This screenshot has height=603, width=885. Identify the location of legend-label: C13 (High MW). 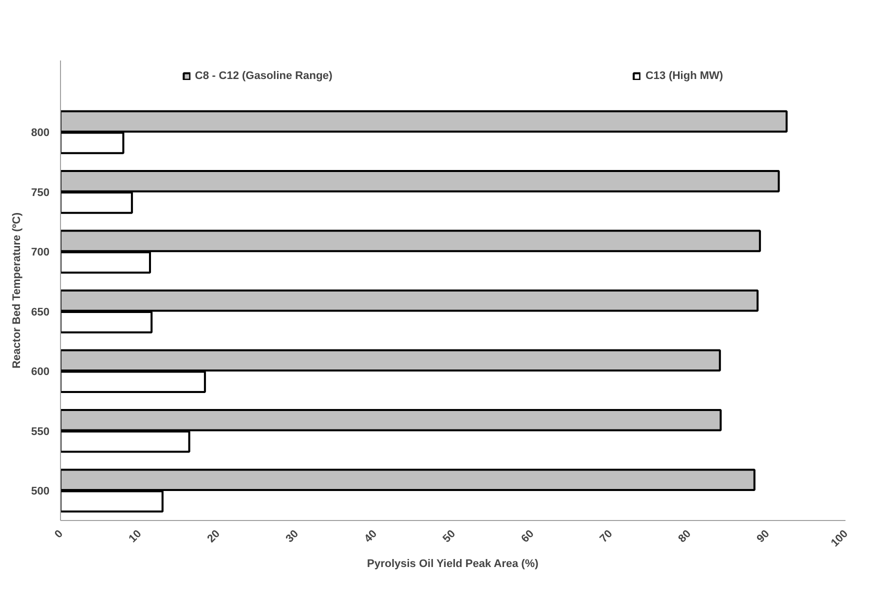
(684, 76).